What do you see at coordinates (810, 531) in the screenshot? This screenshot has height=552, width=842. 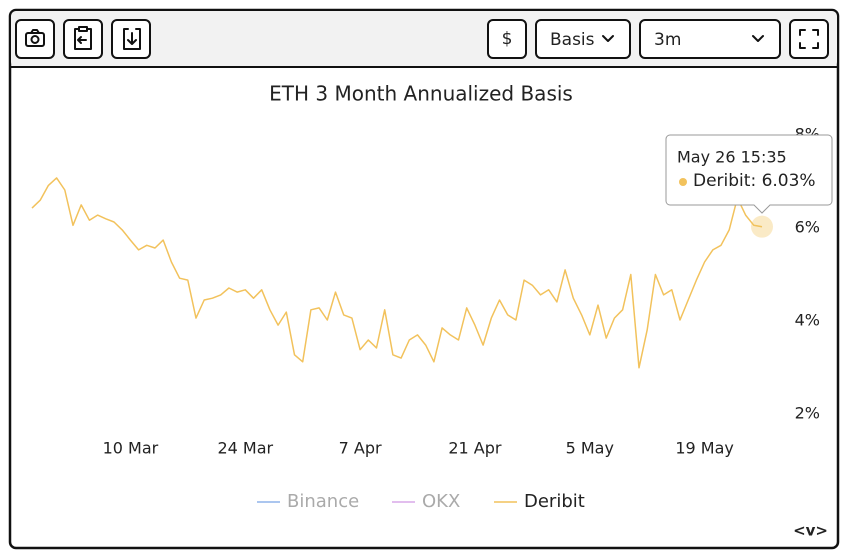 I see `collapse-toggle: <v>` at bounding box center [810, 531].